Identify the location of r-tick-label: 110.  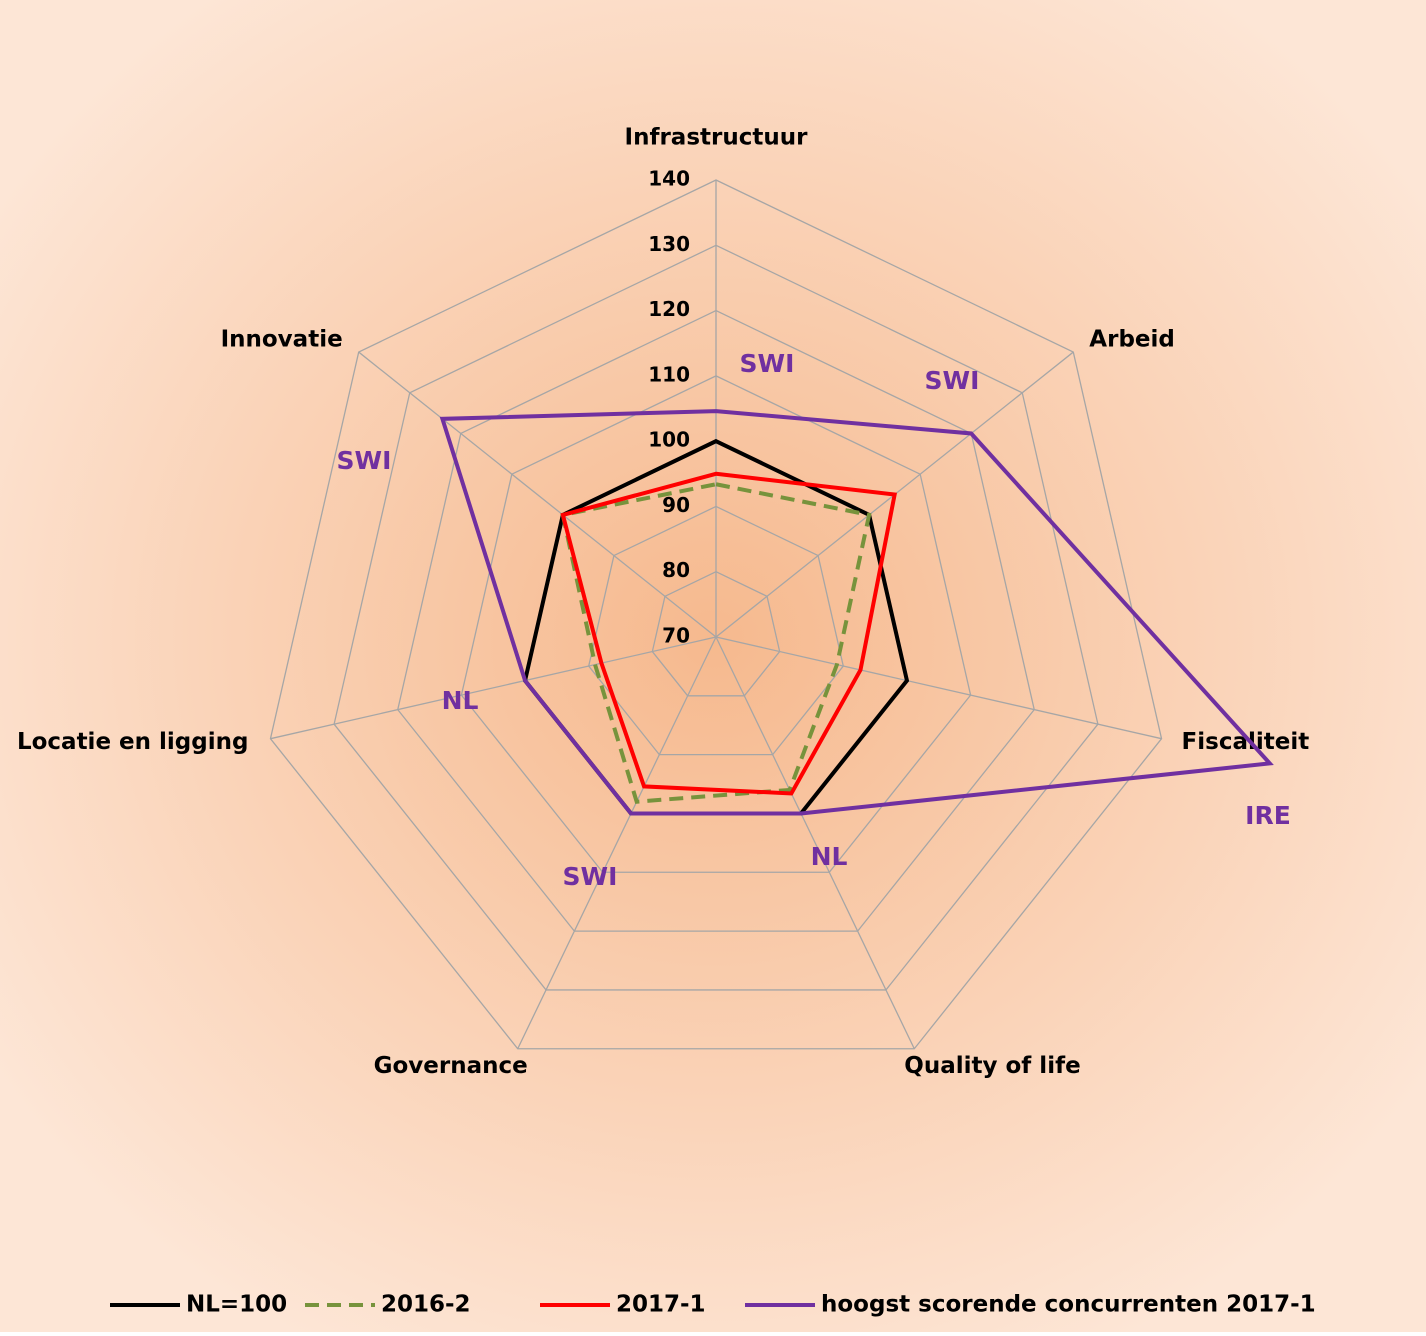
(669, 374).